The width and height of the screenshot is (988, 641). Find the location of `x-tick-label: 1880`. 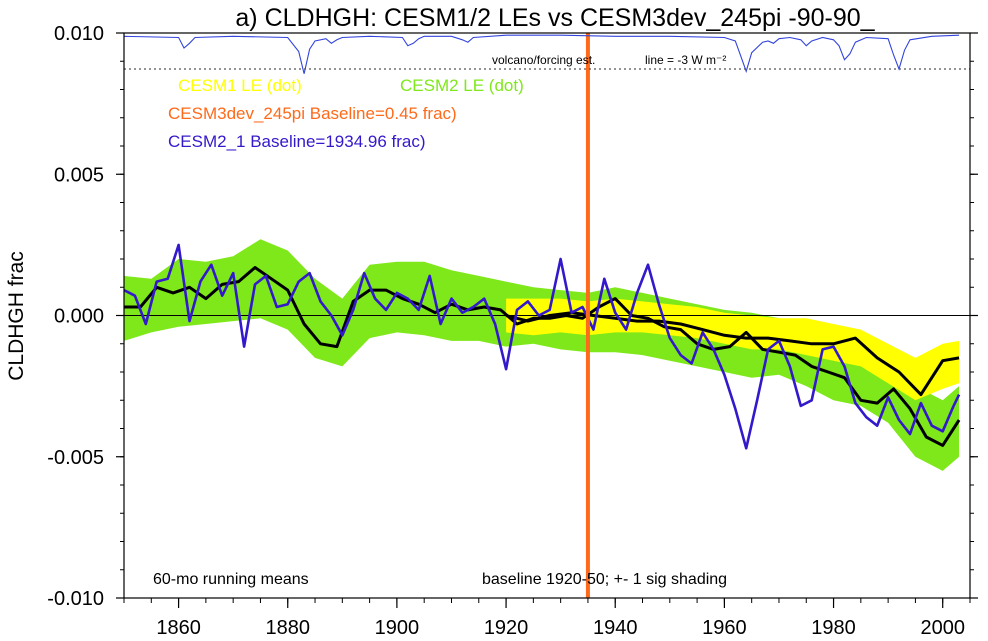

x-tick-label: 1880 is located at coordinates (287, 628).